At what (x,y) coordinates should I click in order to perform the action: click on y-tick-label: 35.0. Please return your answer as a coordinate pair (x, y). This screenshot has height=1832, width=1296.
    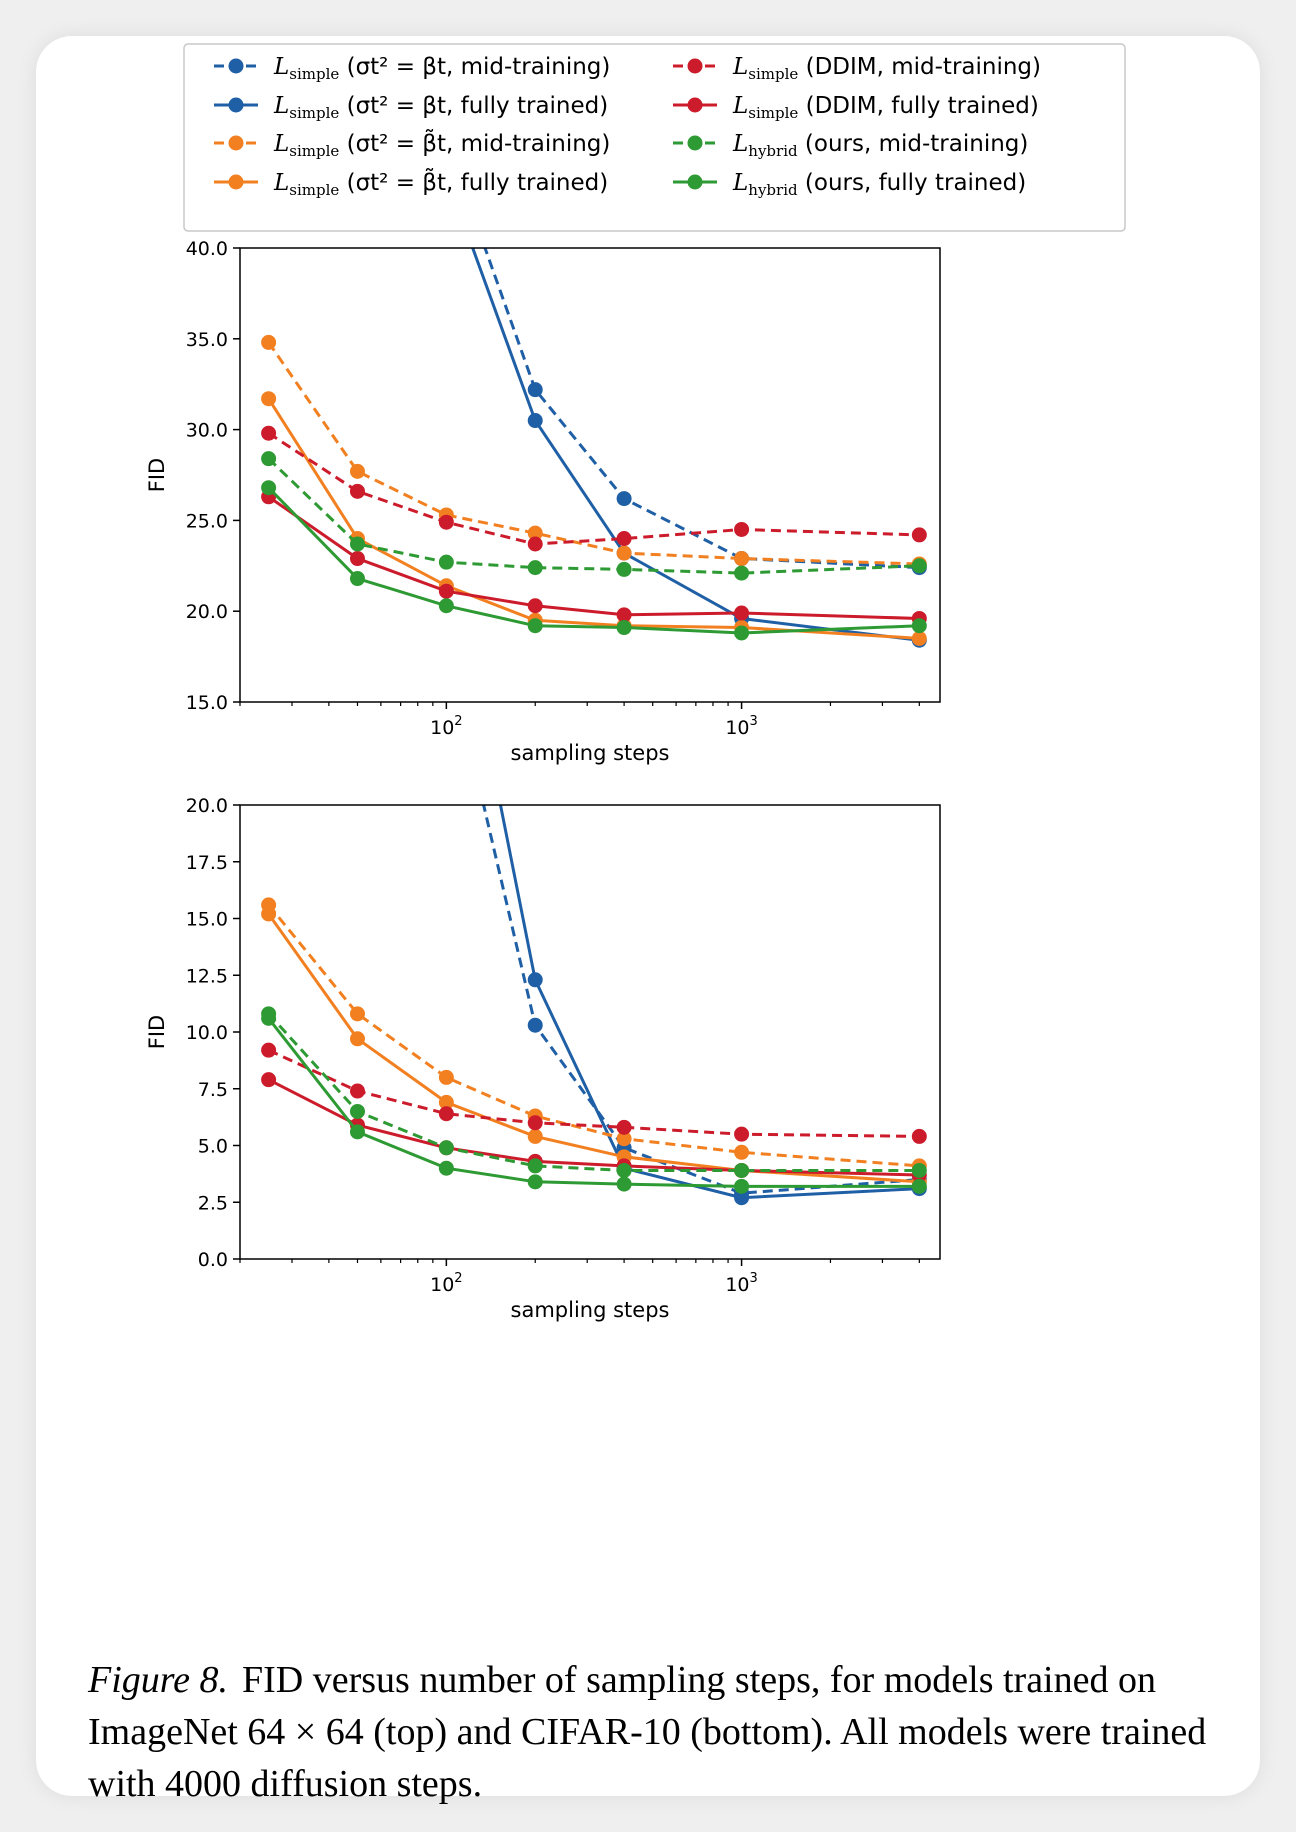
    Looking at the image, I should click on (207, 340).